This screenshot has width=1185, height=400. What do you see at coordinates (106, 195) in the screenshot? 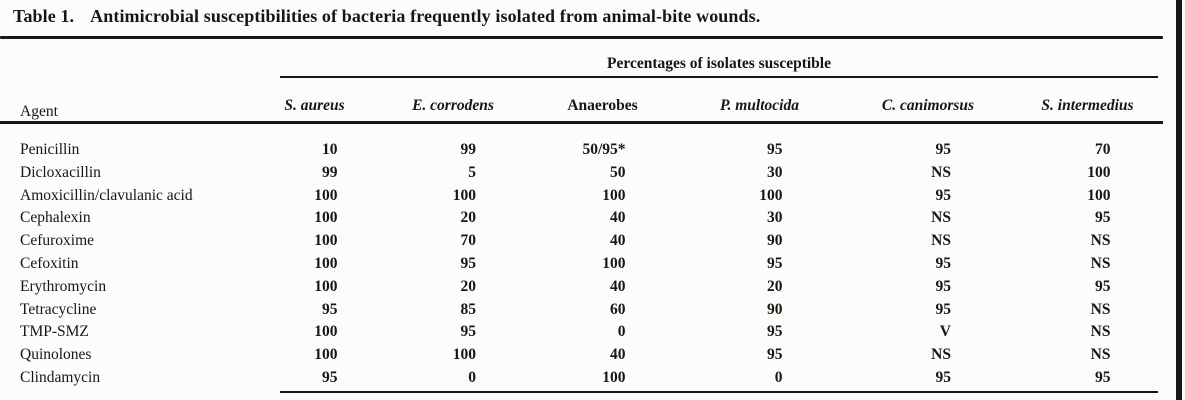
I see `agent-cell: Amoxicillin/clavulanic acid` at bounding box center [106, 195].